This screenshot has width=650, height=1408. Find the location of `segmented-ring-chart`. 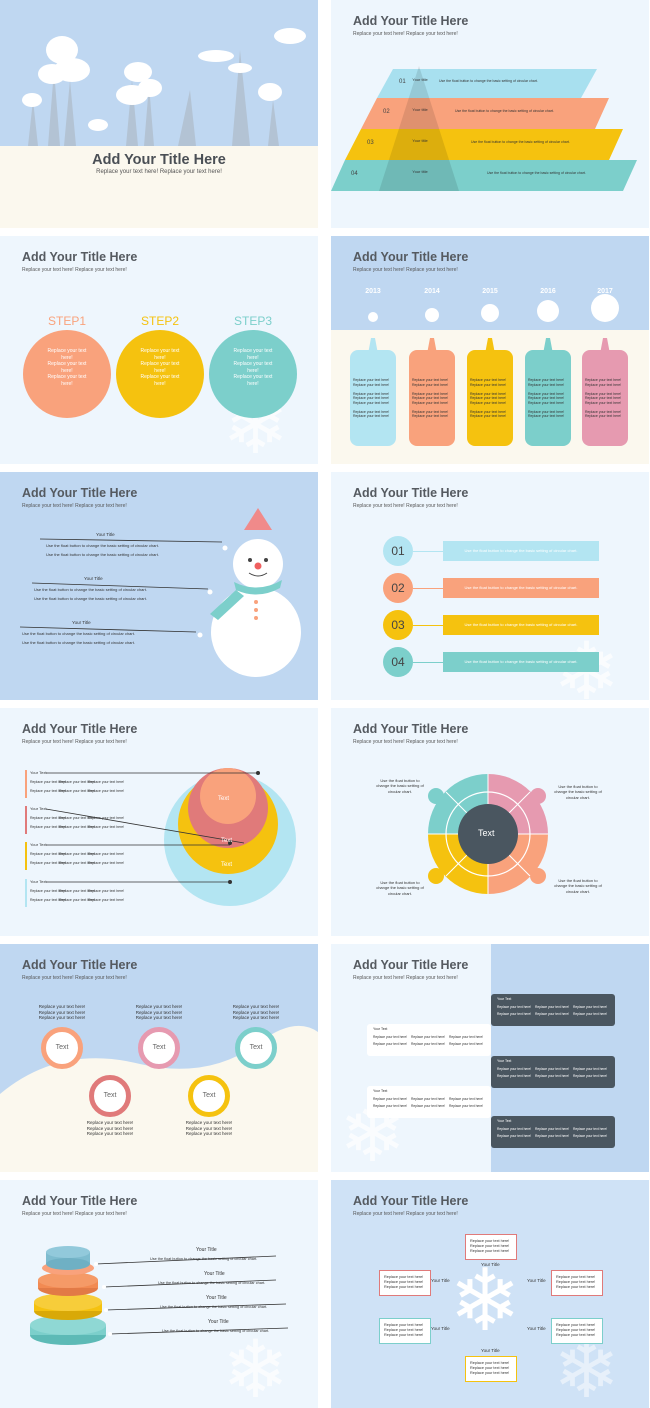

segmented-ring-chart is located at coordinates (488, 834).